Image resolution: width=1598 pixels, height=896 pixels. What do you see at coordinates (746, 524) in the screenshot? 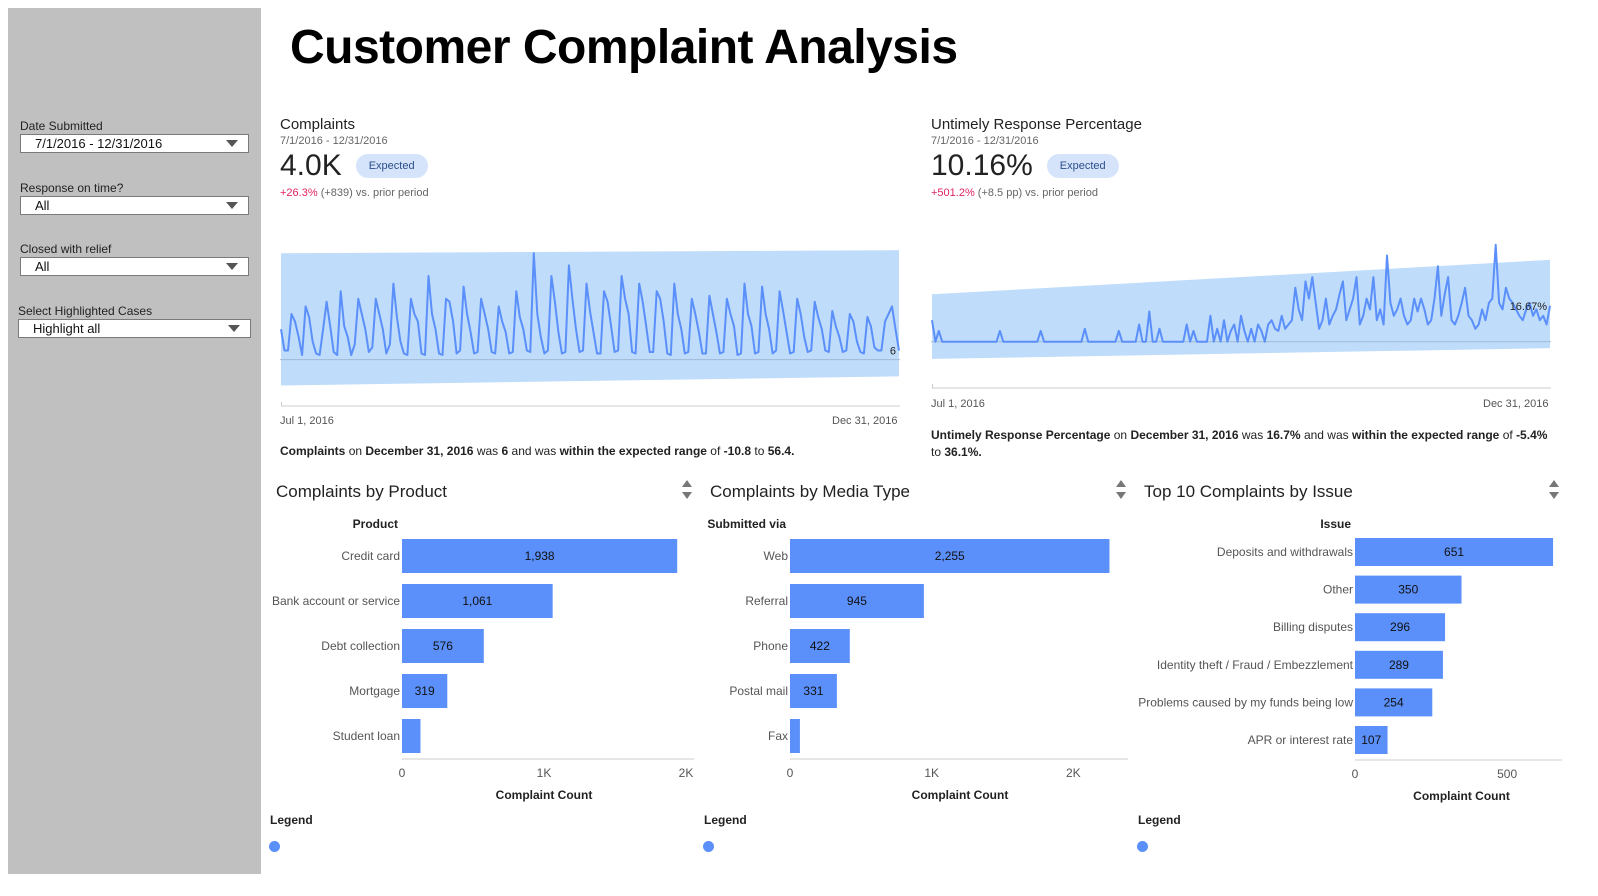
I see `category-header: Submitted via` at bounding box center [746, 524].